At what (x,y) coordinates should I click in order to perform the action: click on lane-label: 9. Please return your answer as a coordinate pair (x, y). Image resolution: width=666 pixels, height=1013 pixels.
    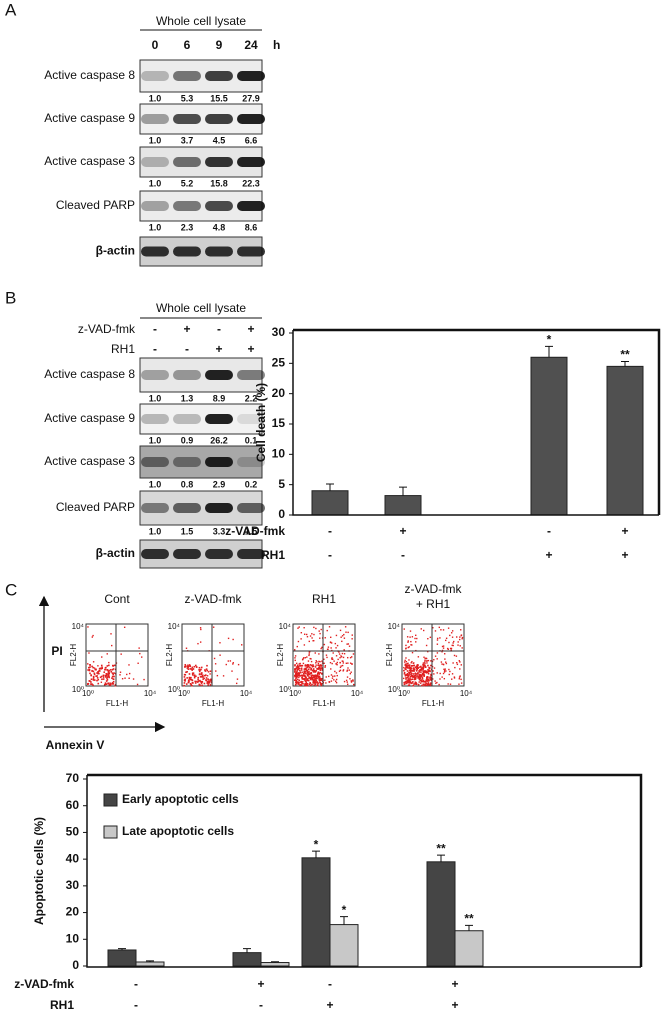
    Looking at the image, I should click on (219, 45).